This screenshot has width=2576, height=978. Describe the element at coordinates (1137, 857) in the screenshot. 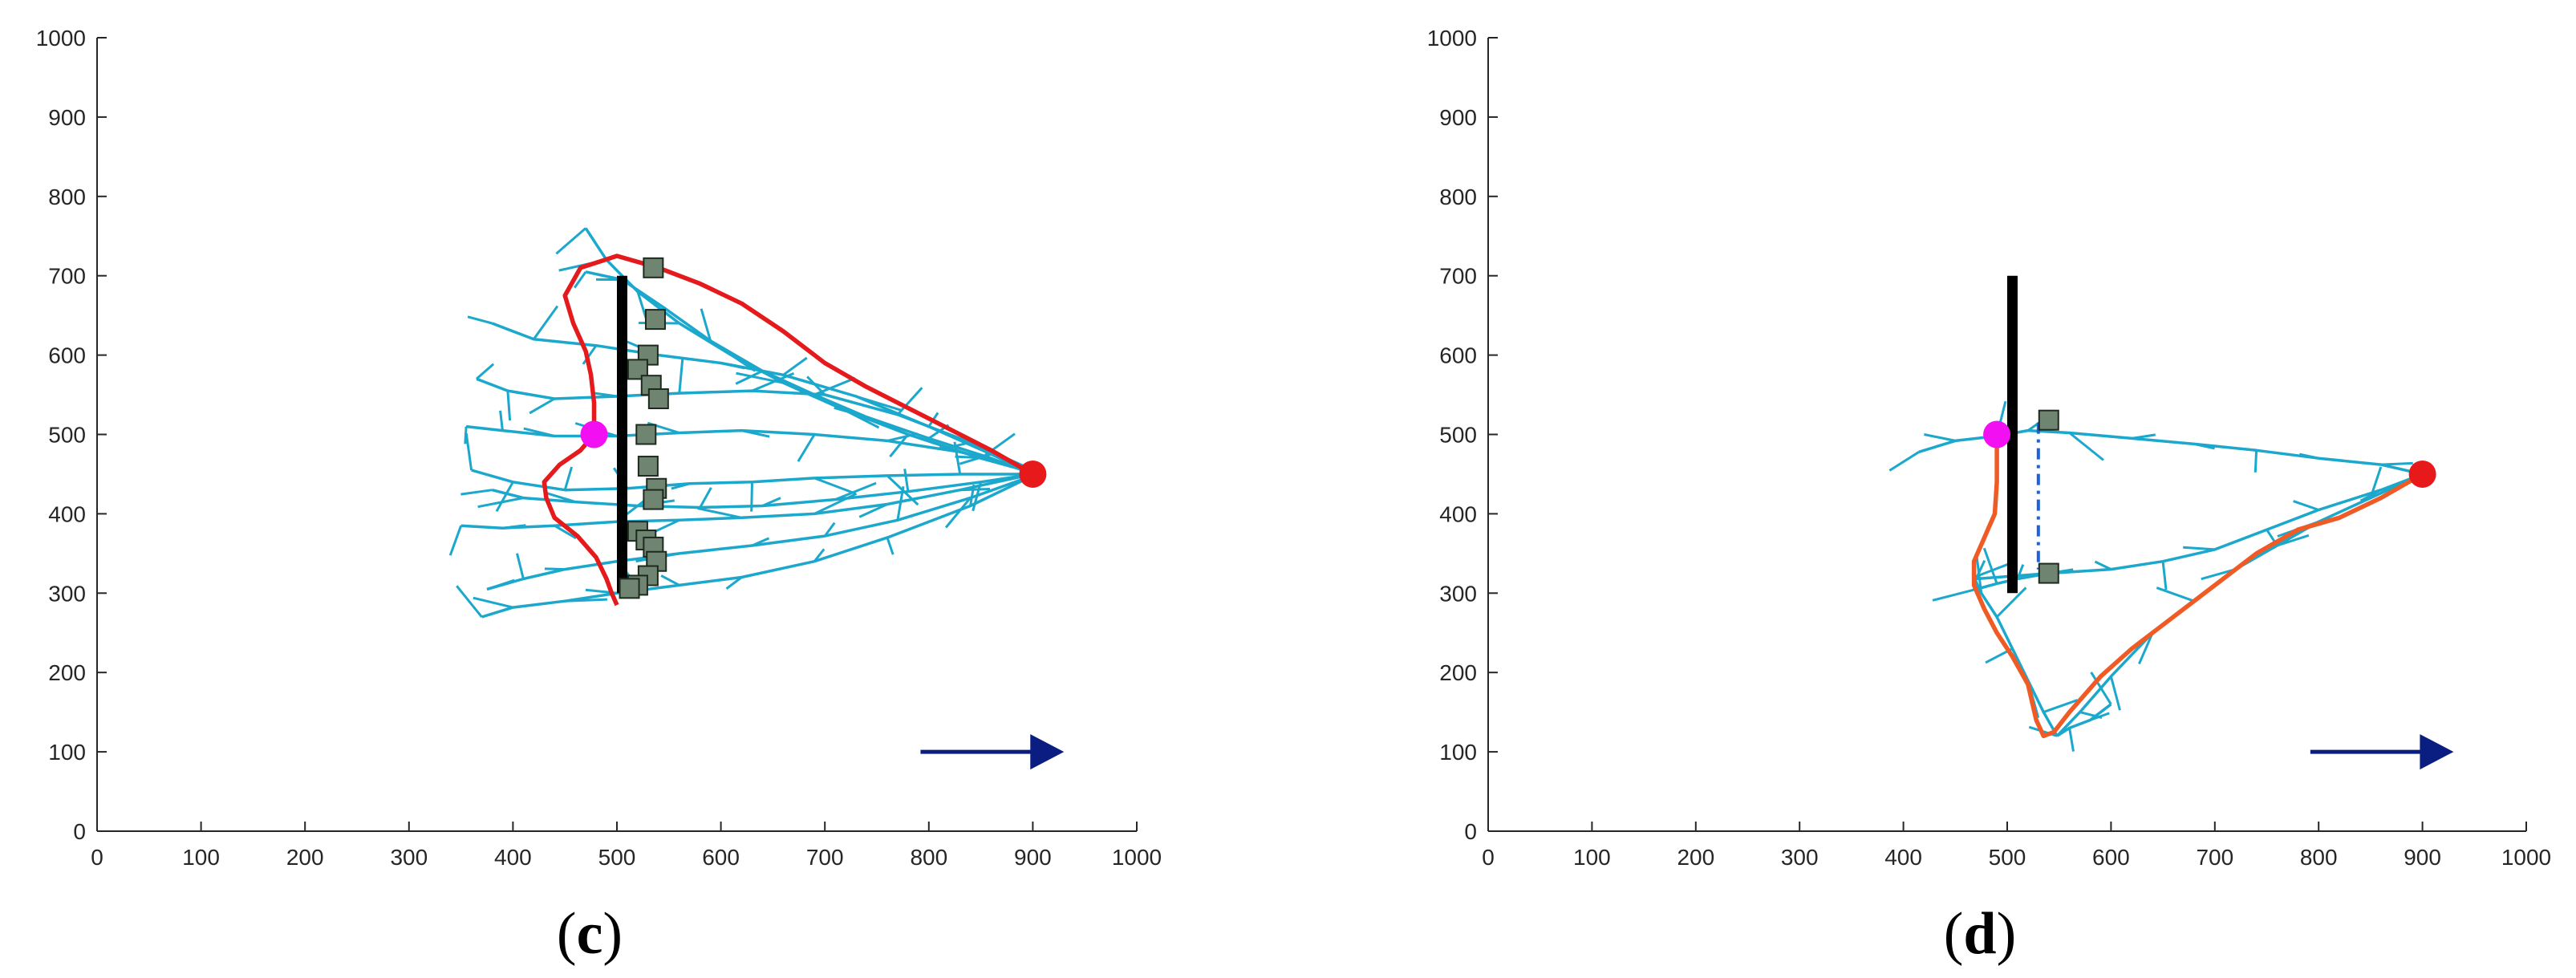

I see `x-tick-label: 1000` at that location.